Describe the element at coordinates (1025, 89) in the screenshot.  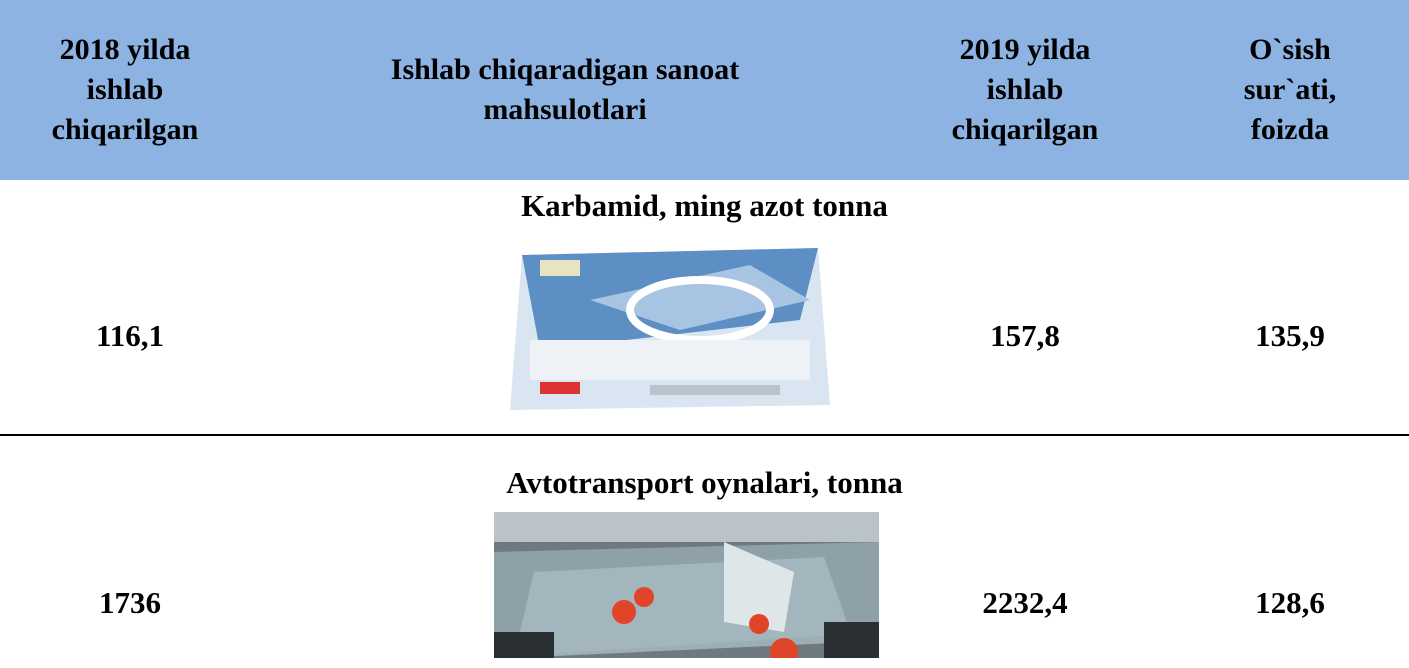
I see `header-cell: 2019 yilda ishlab chiqarilgan` at that location.